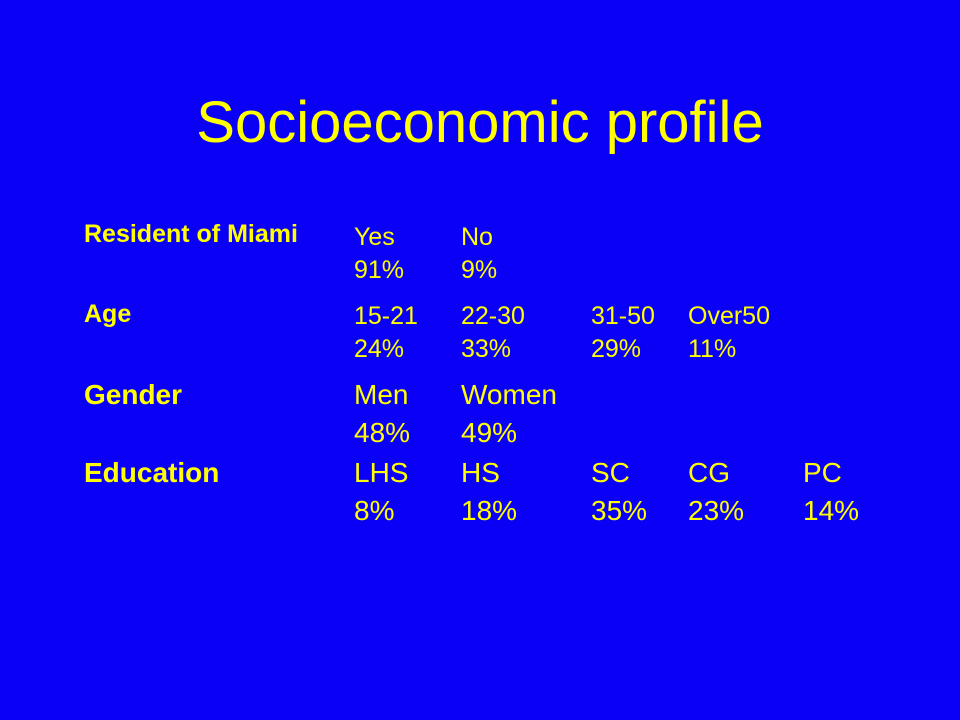  I want to click on cell-header: Men, so click(381, 394).